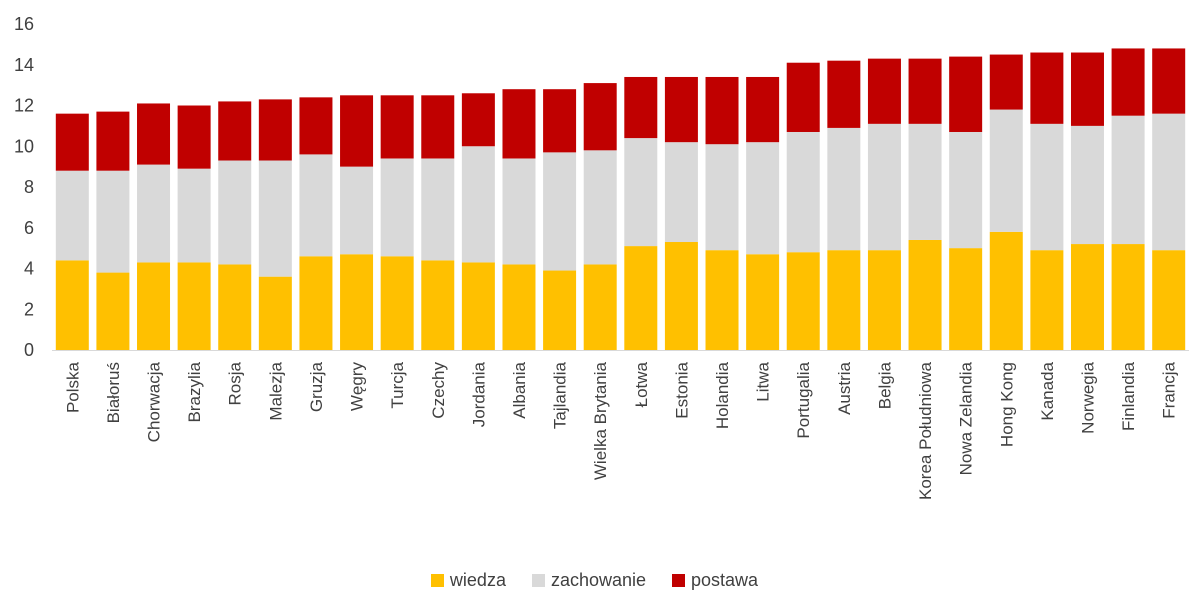 The height and width of the screenshot is (592, 1189). I want to click on legend-label: postawa, so click(725, 579).